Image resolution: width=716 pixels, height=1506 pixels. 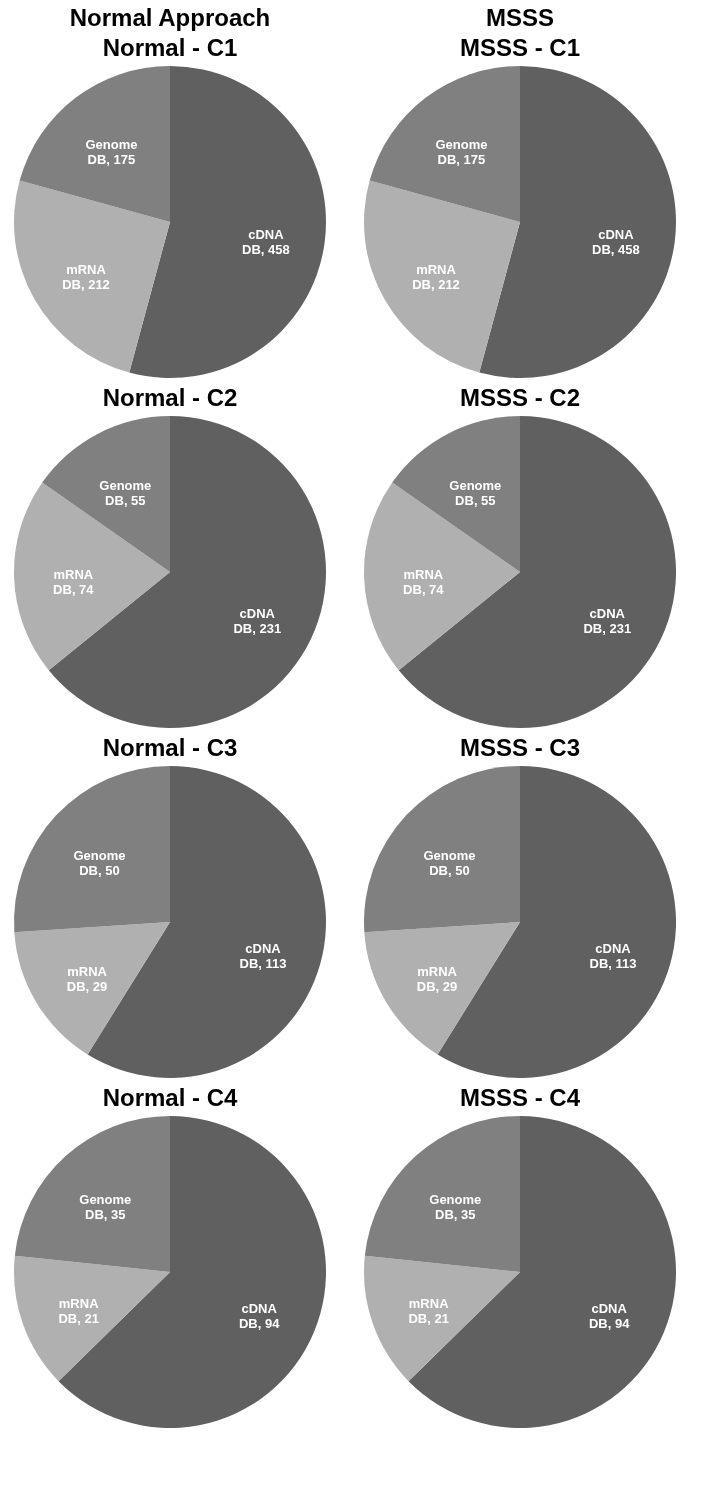 What do you see at coordinates (520, 47) in the screenshot?
I see `chart-title: MSSS - C1` at bounding box center [520, 47].